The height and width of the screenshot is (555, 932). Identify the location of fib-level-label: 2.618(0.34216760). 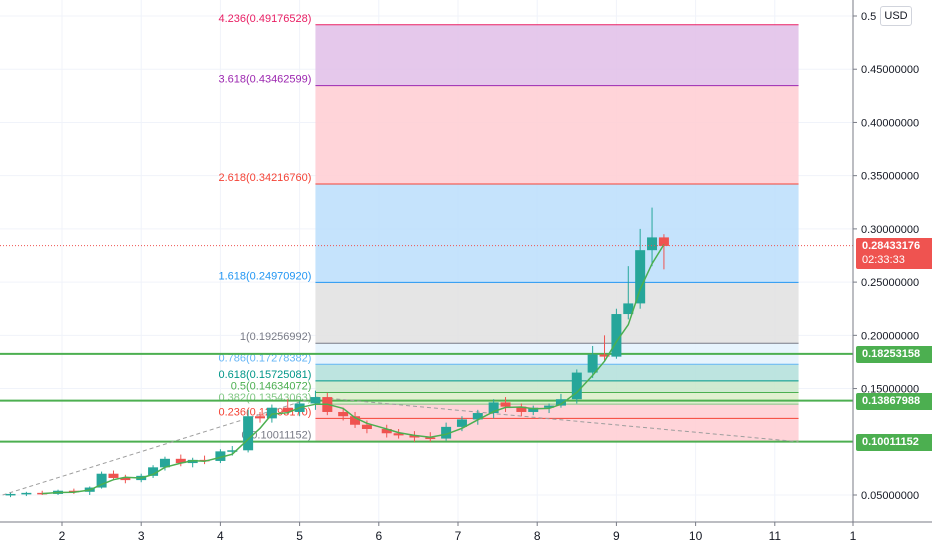
(264, 178).